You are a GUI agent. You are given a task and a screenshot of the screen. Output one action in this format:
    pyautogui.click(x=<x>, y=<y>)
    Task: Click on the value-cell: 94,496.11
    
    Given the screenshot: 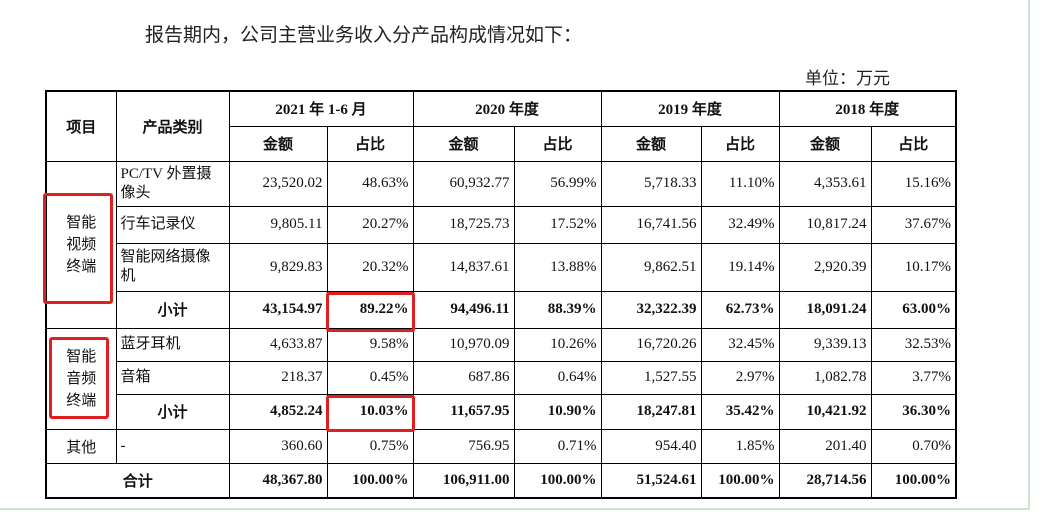 What is the action you would take?
    pyautogui.click(x=463, y=309)
    